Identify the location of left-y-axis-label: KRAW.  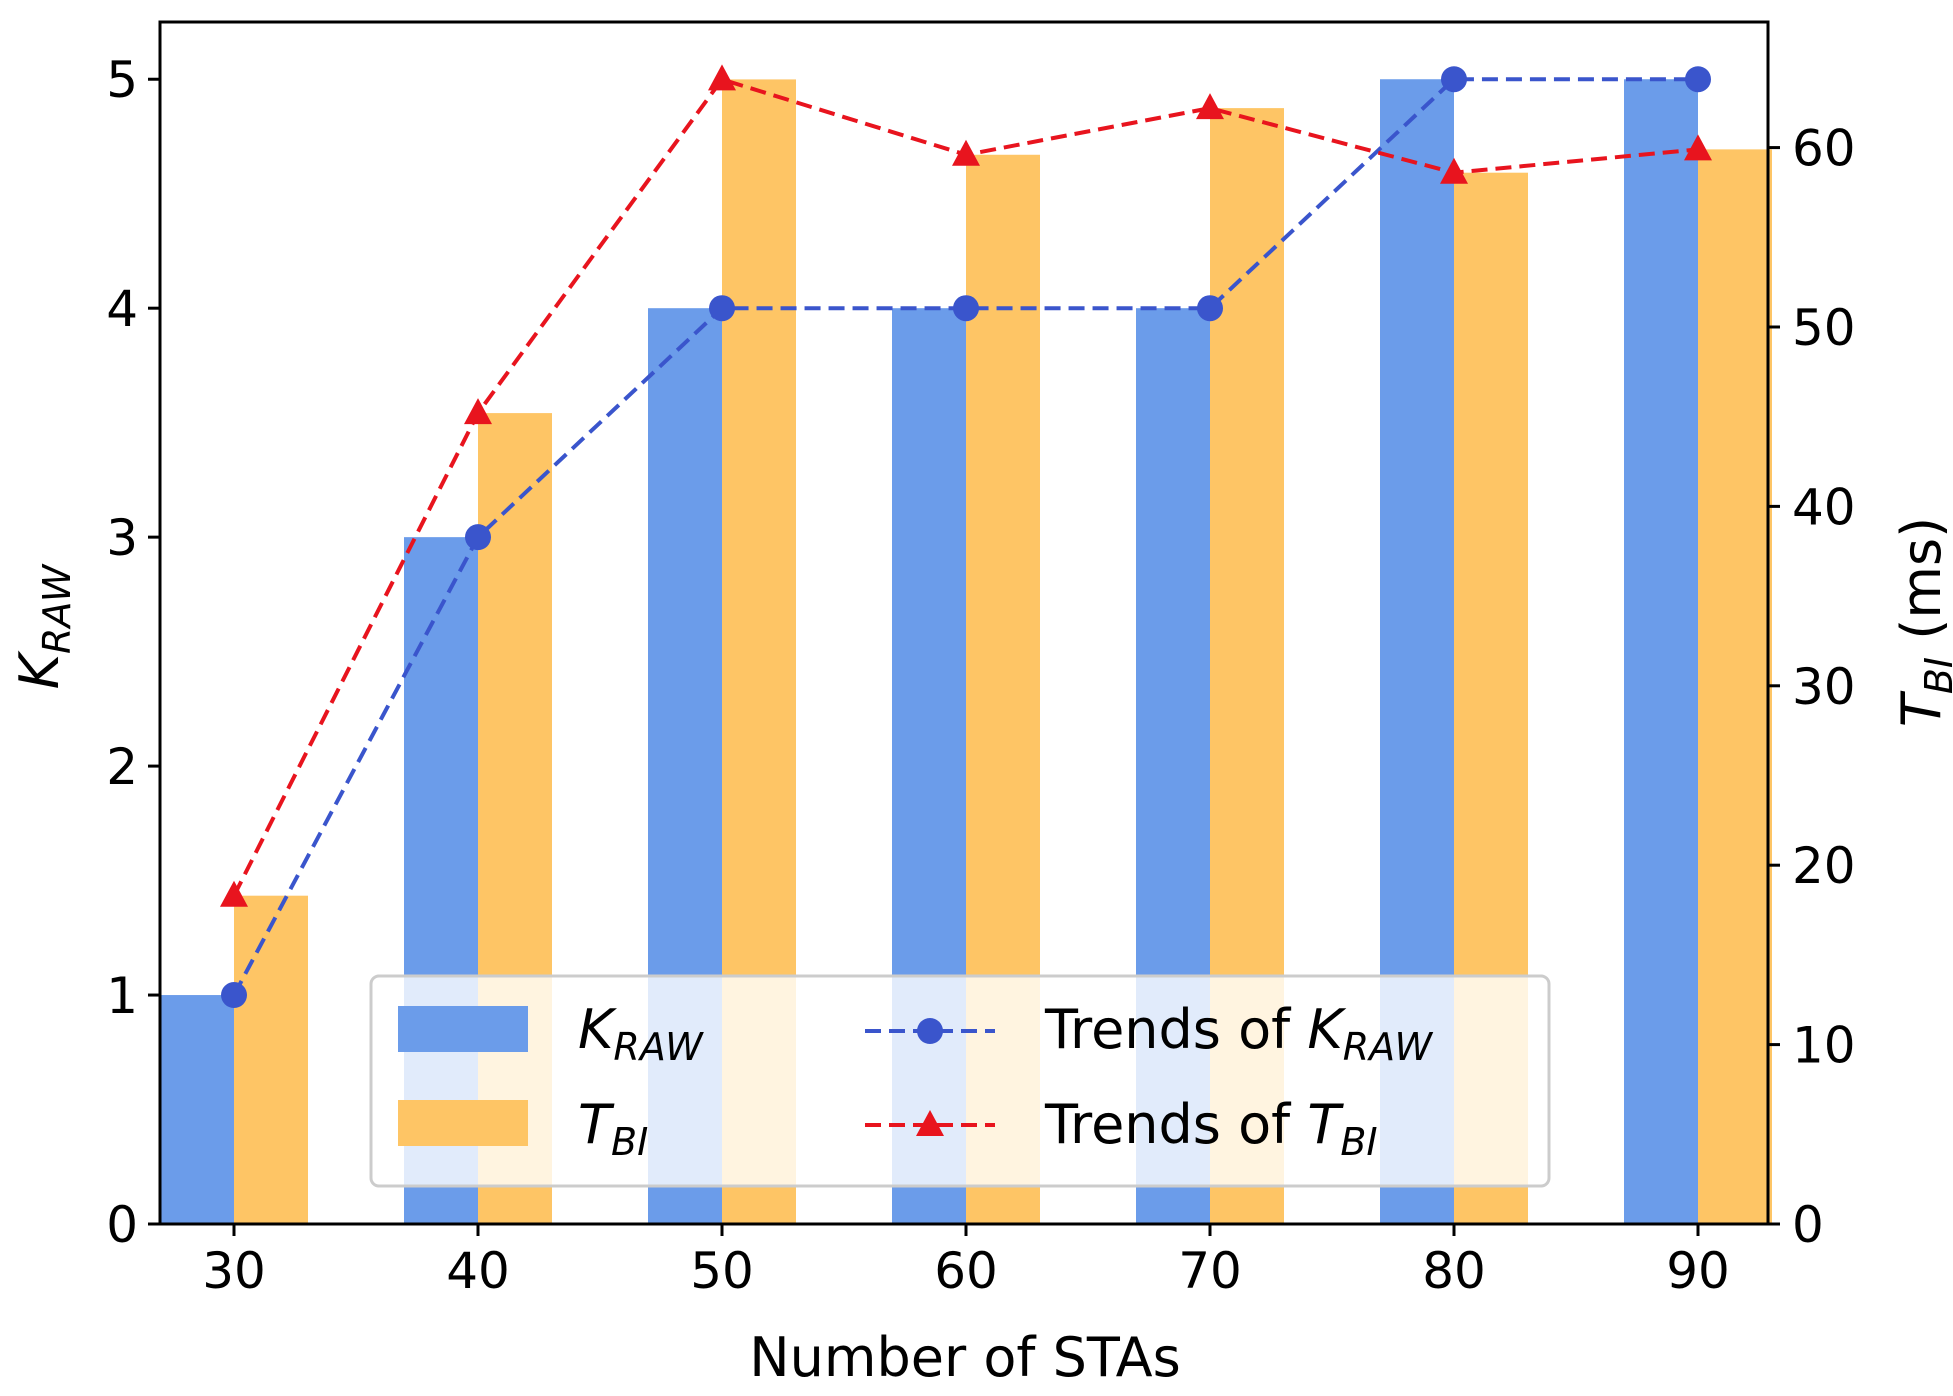
(43, 626).